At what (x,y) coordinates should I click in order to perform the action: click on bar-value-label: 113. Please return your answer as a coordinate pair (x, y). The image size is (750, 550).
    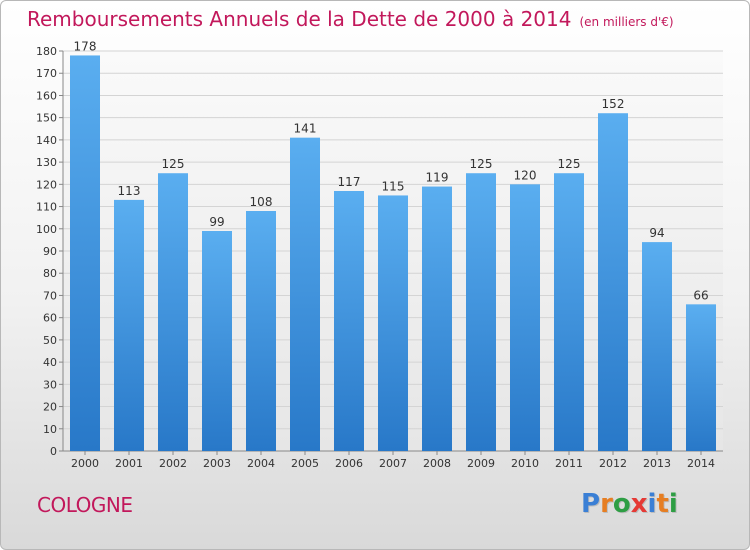
    Looking at the image, I should click on (129, 191).